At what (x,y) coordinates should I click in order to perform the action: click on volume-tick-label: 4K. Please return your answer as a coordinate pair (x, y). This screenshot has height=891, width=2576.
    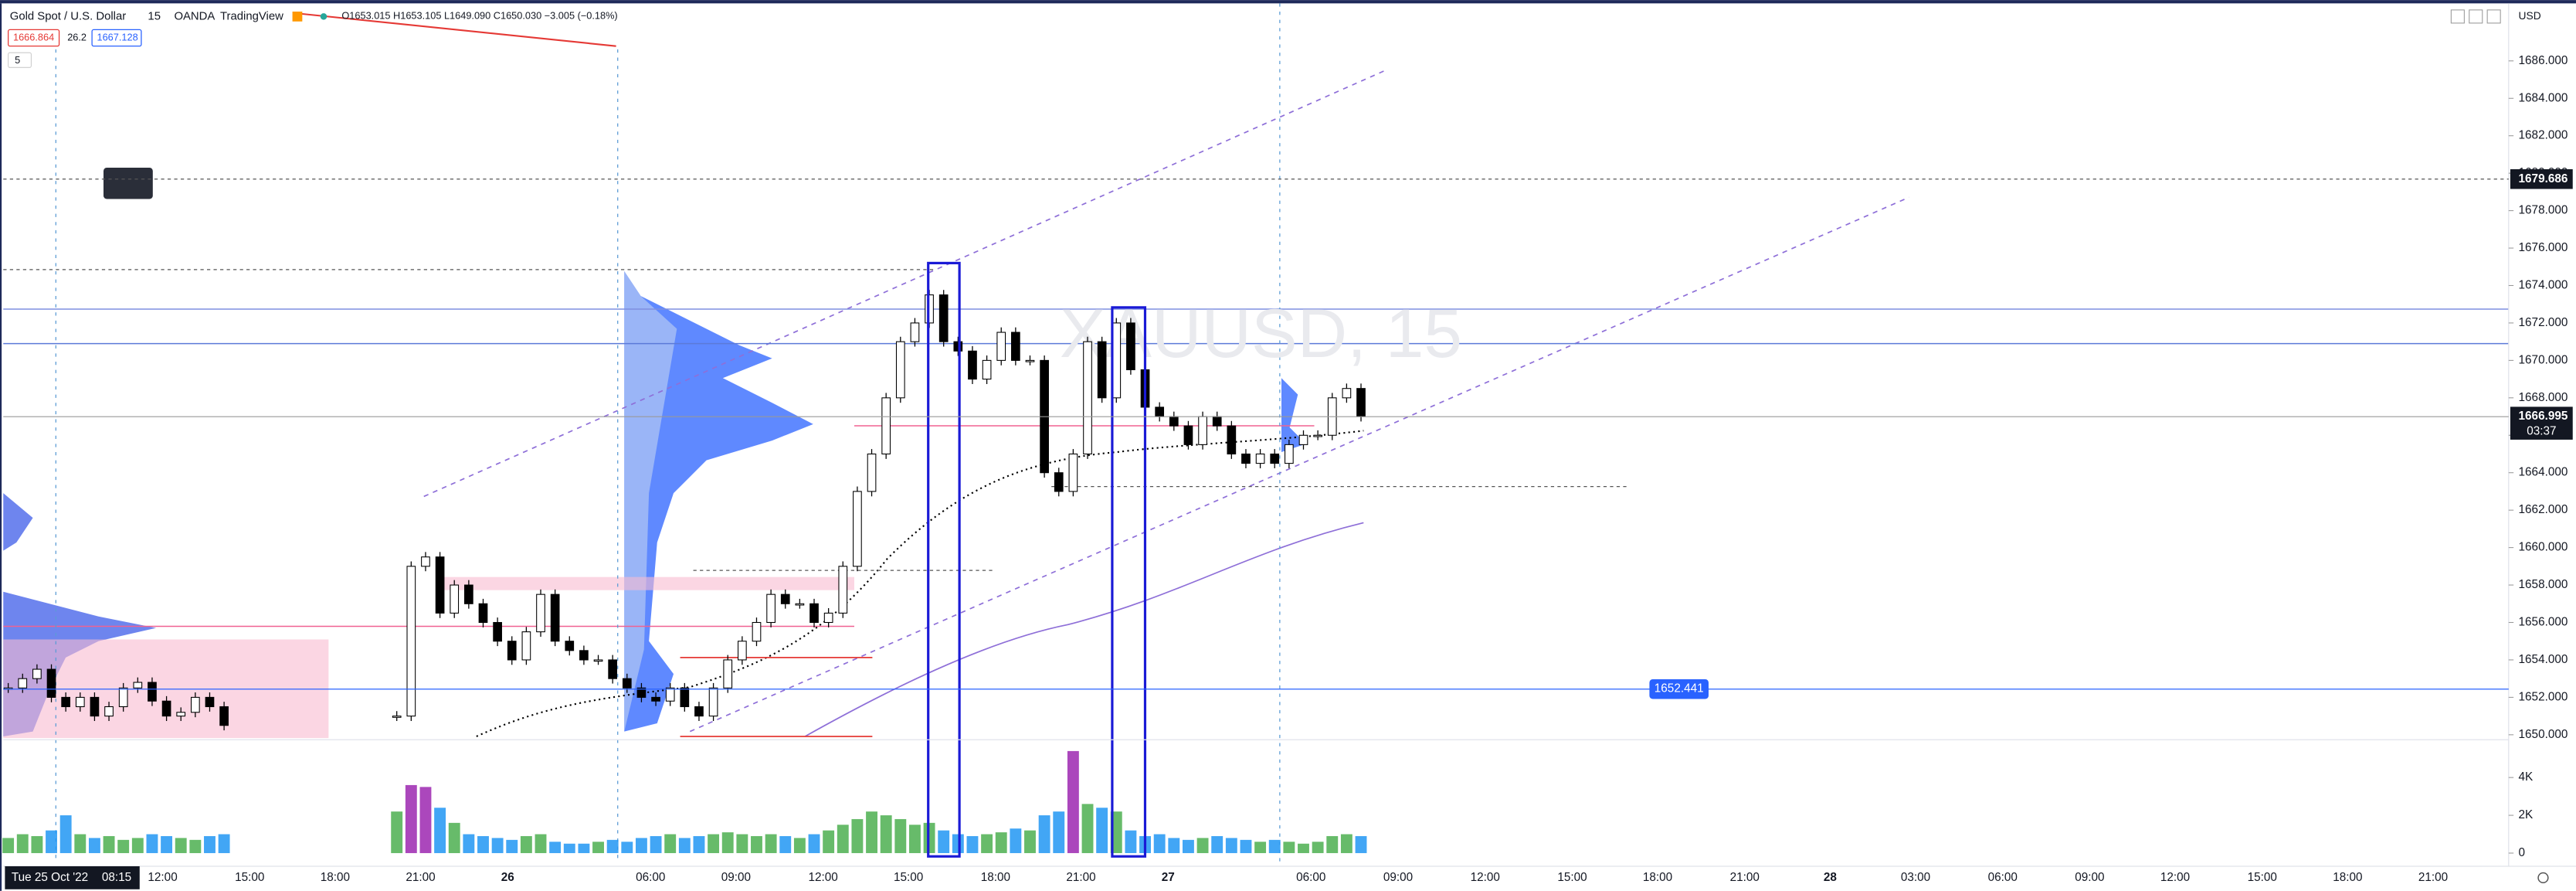
    Looking at the image, I should click on (2526, 777).